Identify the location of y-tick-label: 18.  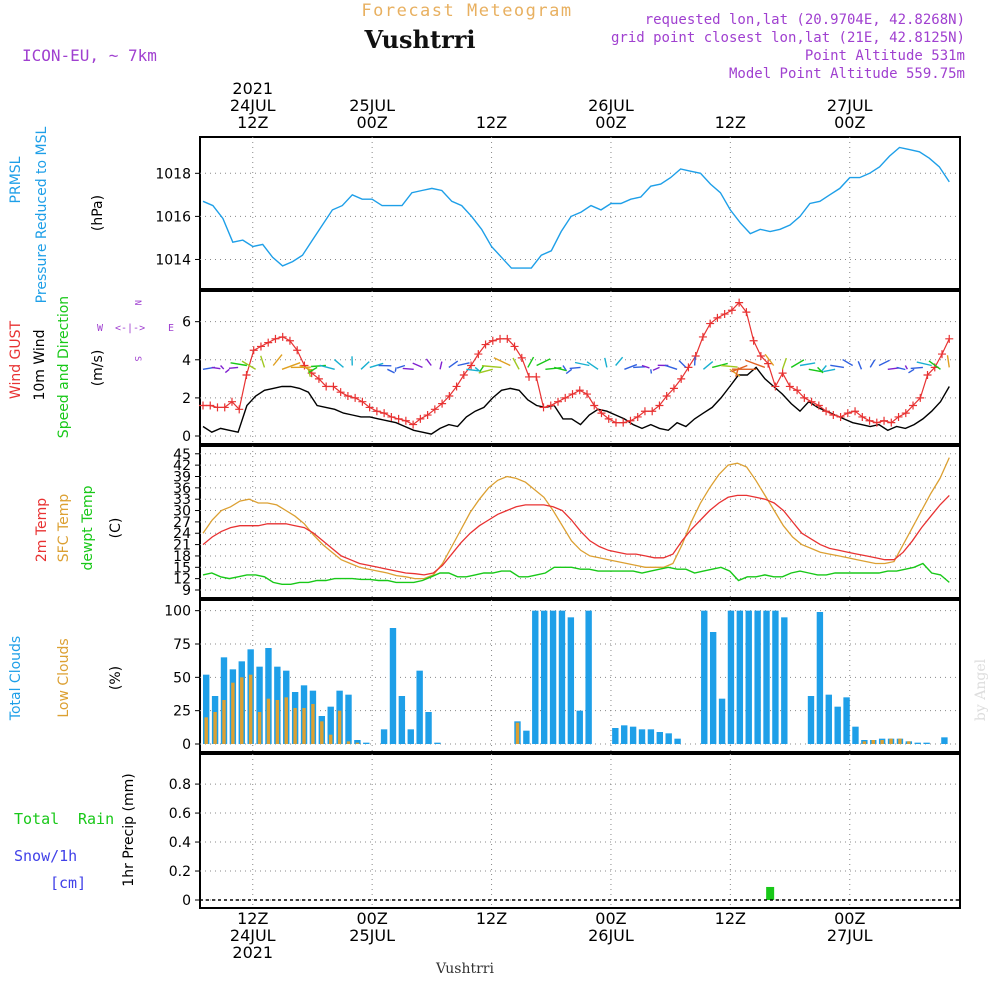
(182, 557).